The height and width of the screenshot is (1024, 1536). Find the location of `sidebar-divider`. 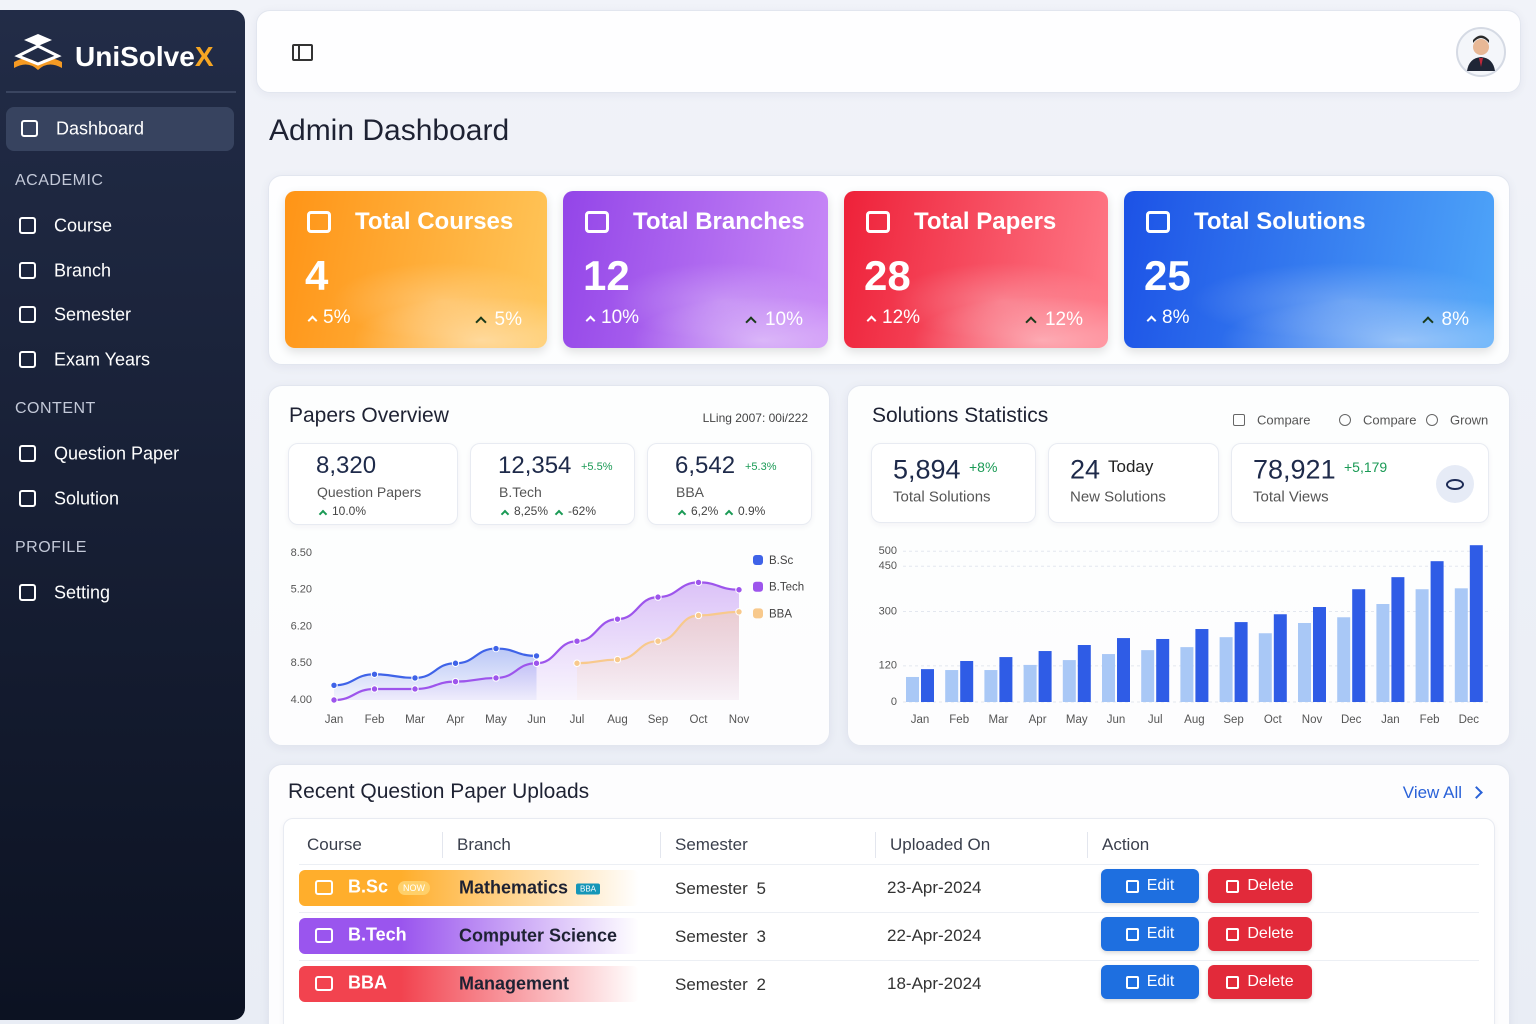

sidebar-divider is located at coordinates (121, 92).